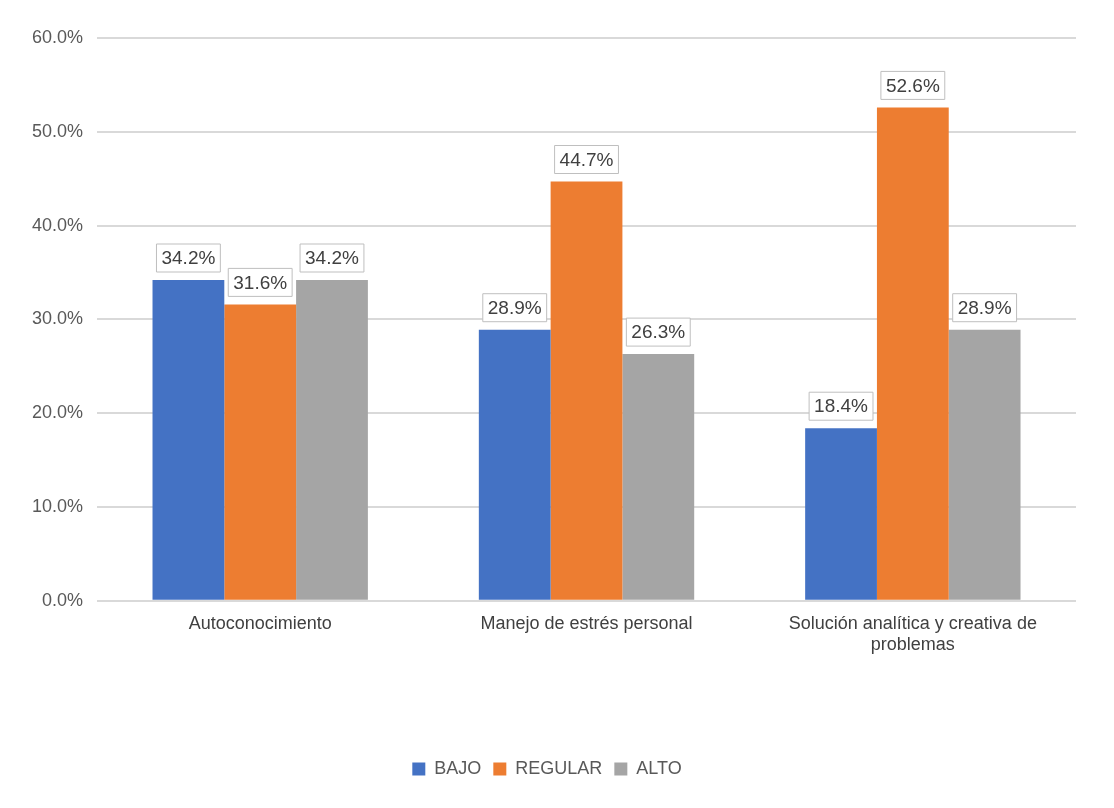  What do you see at coordinates (57, 412) in the screenshot?
I see `y-tick-label: 20.0%` at bounding box center [57, 412].